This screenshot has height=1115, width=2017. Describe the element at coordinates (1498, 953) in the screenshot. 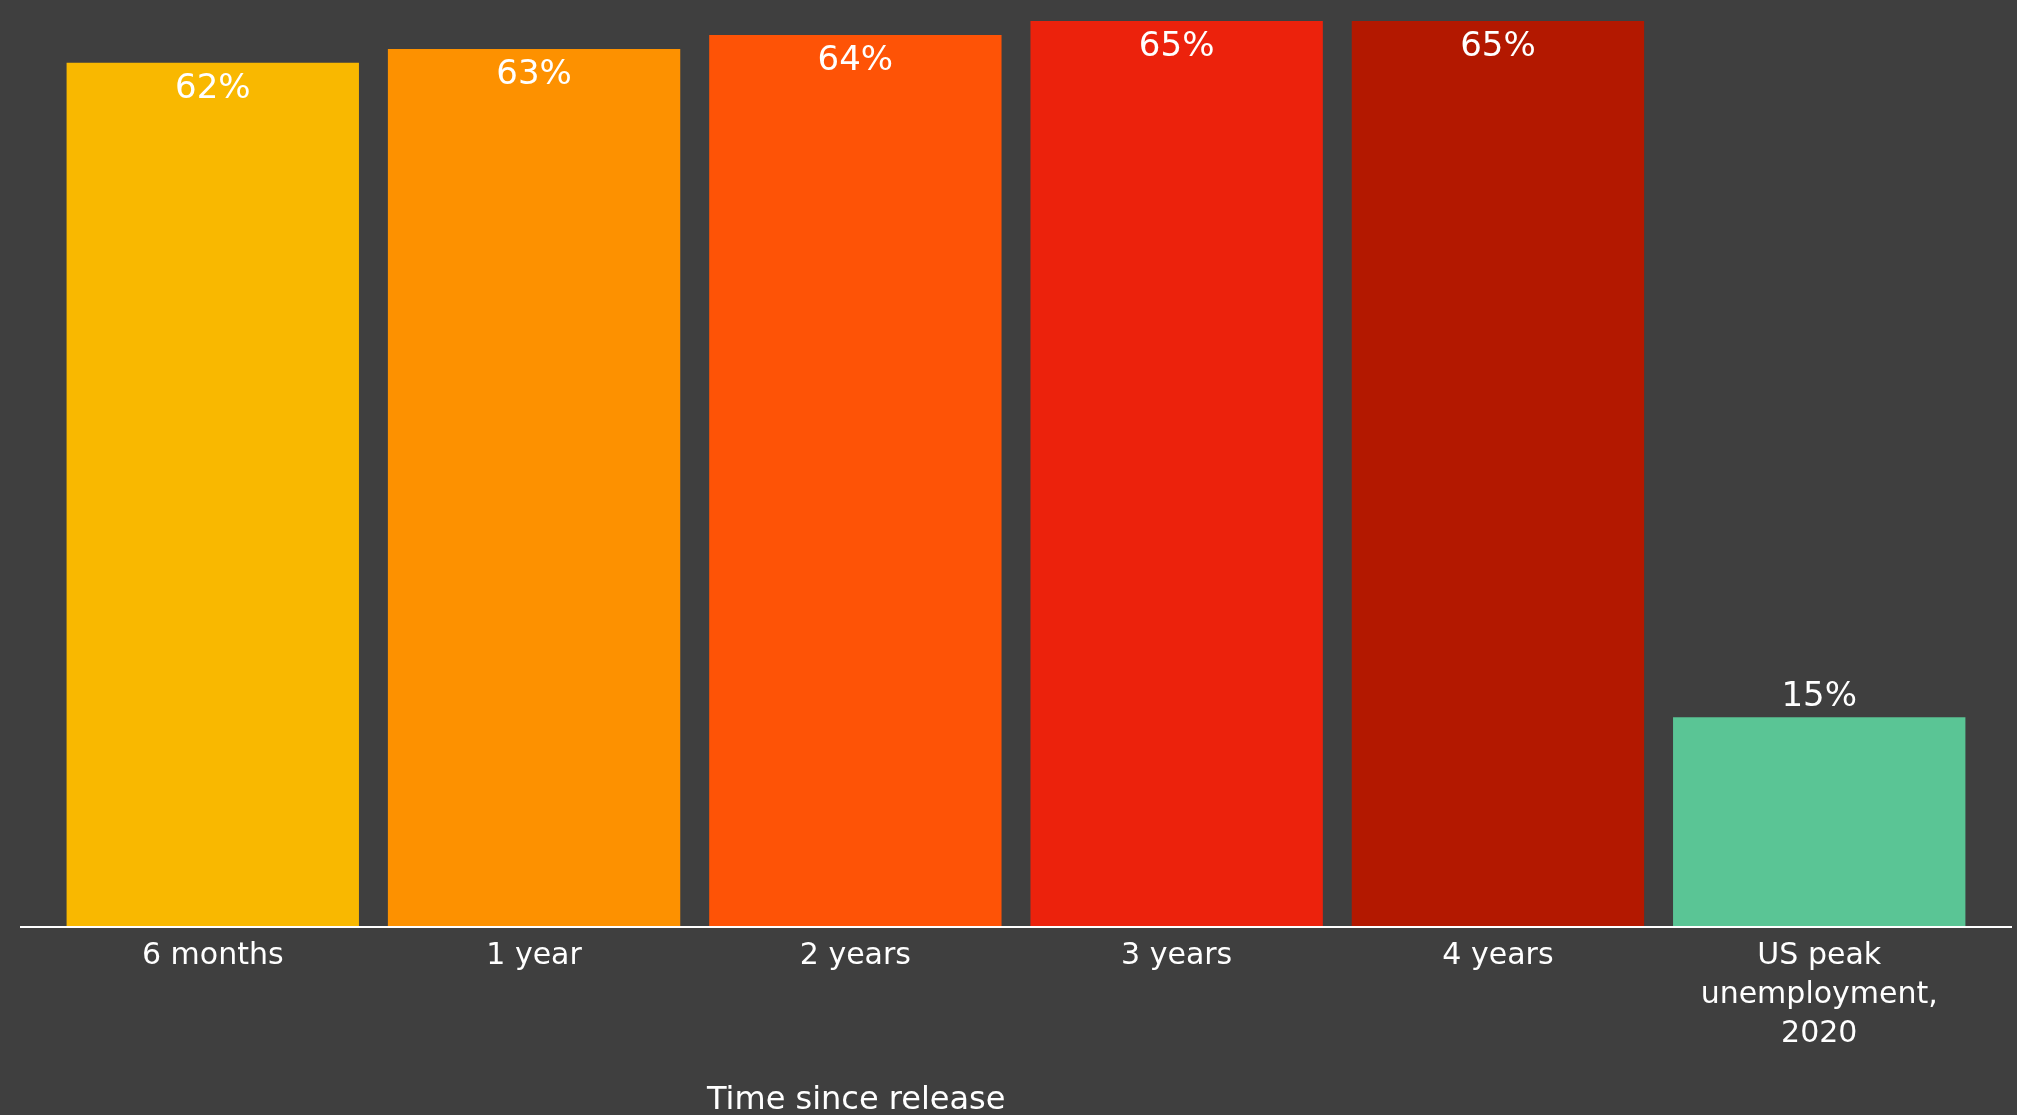

I see `x-tick-label: 4 years` at that location.